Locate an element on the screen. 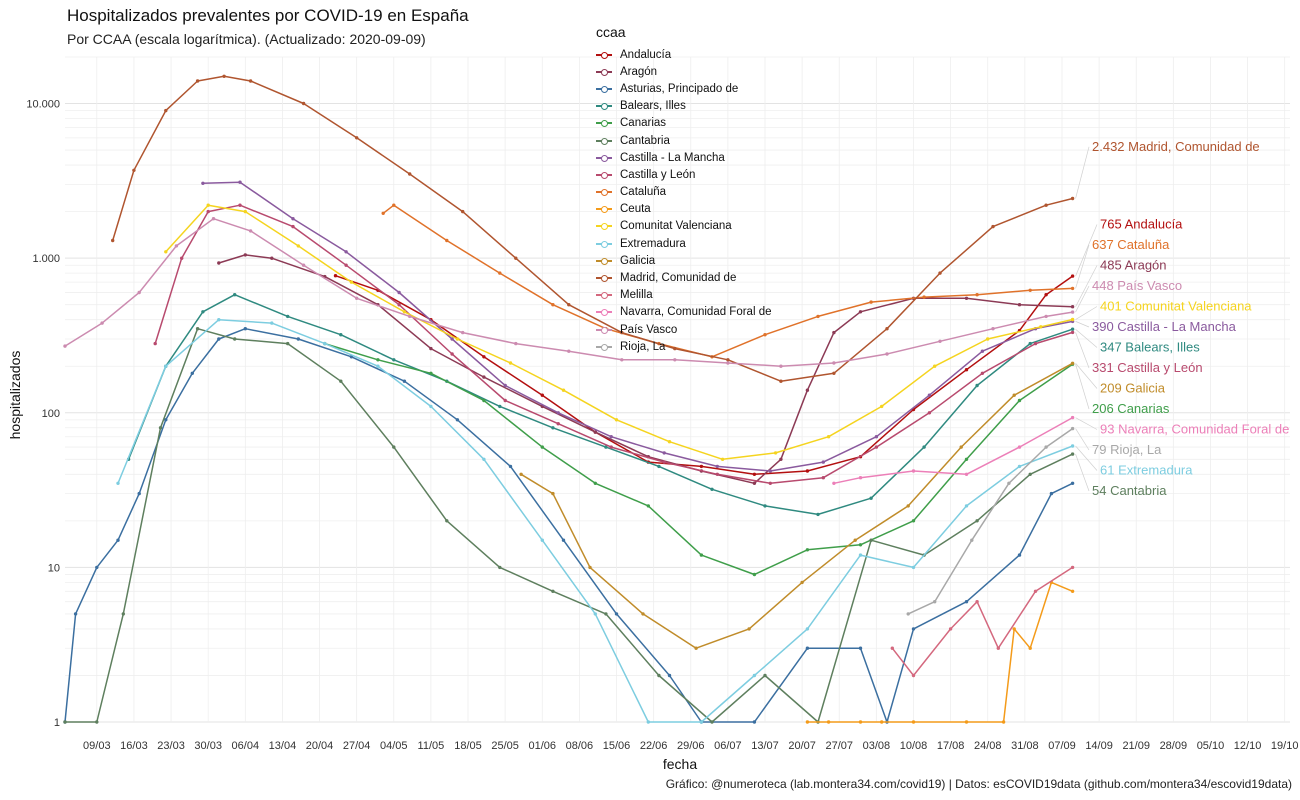 This screenshot has height=800, width=1300. legend-label: Rioja, La is located at coordinates (643, 346).